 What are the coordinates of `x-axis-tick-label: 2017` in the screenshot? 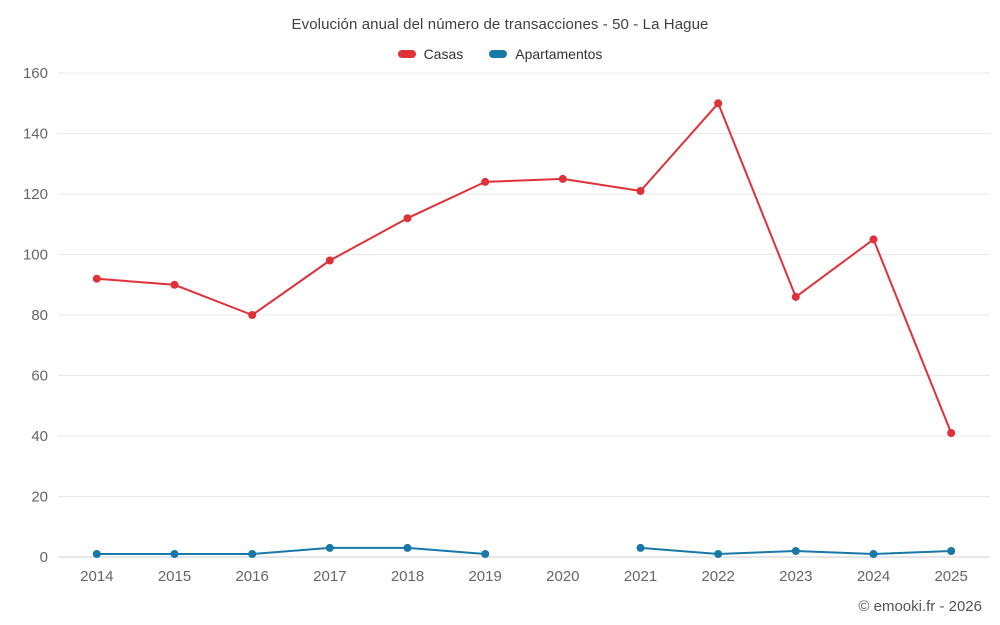 It's located at (329, 576).